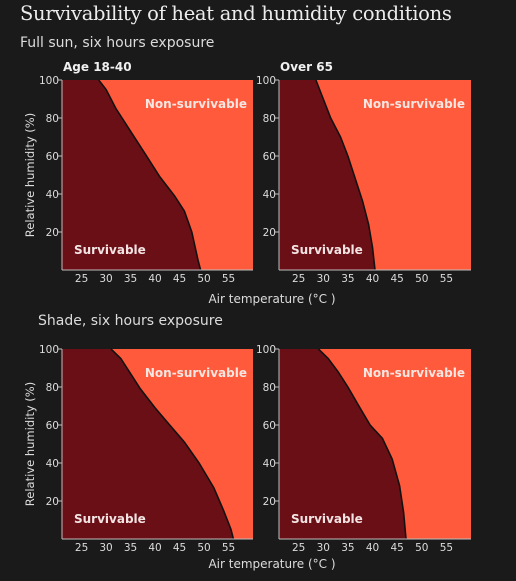  I want to click on panel-title: Age 18-40, so click(97, 67).